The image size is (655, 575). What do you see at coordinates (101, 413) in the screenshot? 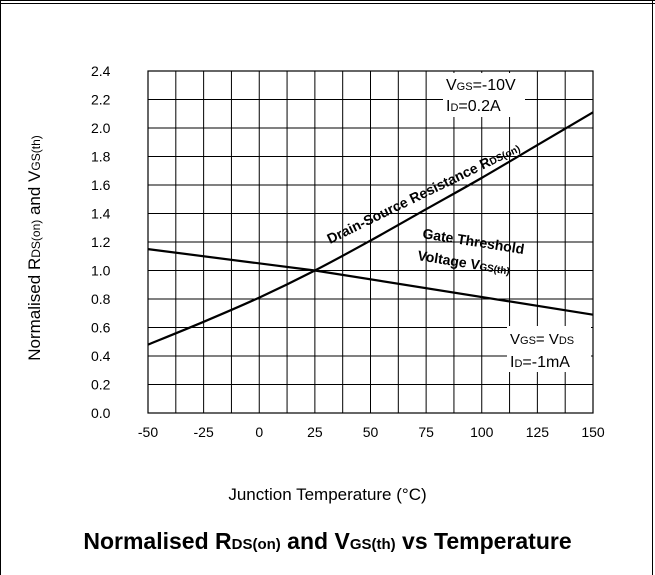
I see `y-tick-label: 0.0` at bounding box center [101, 413].